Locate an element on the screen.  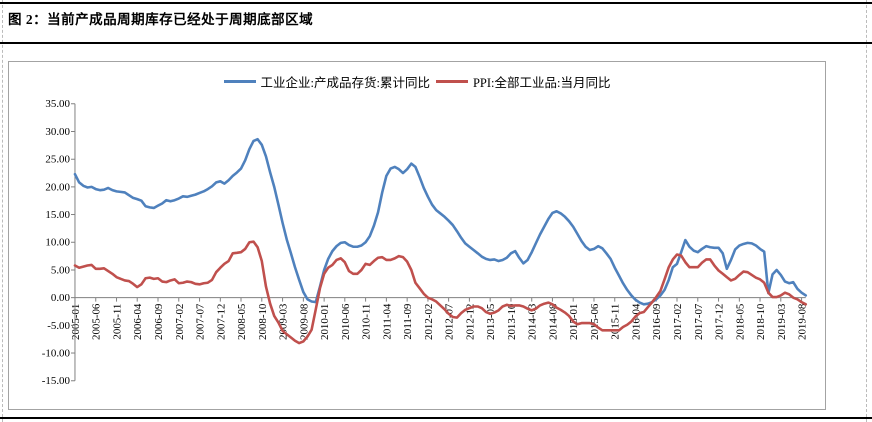
svg-text: 2019-08 is located at coordinates (803, 321).